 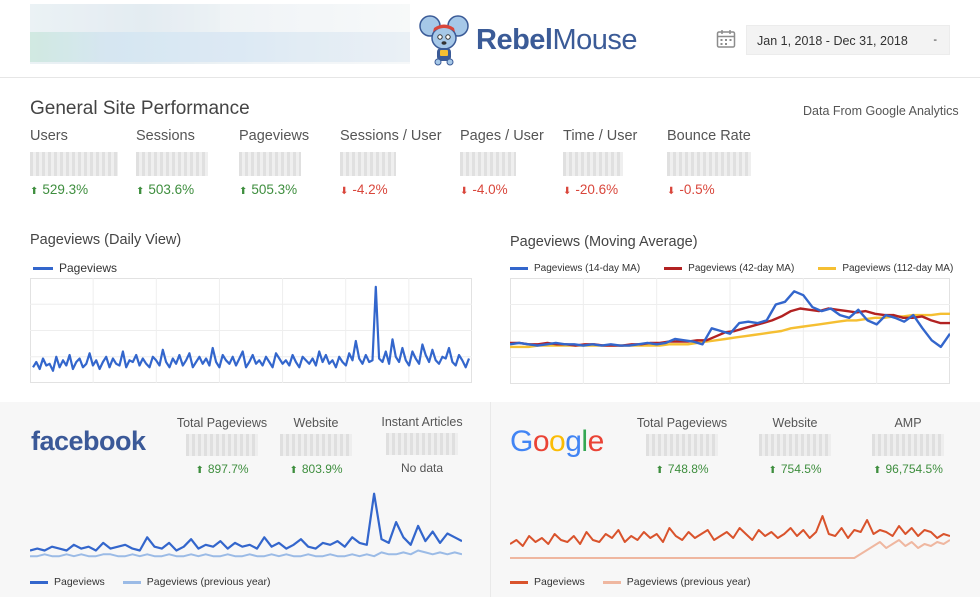 What do you see at coordinates (726, 39) in the screenshot?
I see `calendar-icon` at bounding box center [726, 39].